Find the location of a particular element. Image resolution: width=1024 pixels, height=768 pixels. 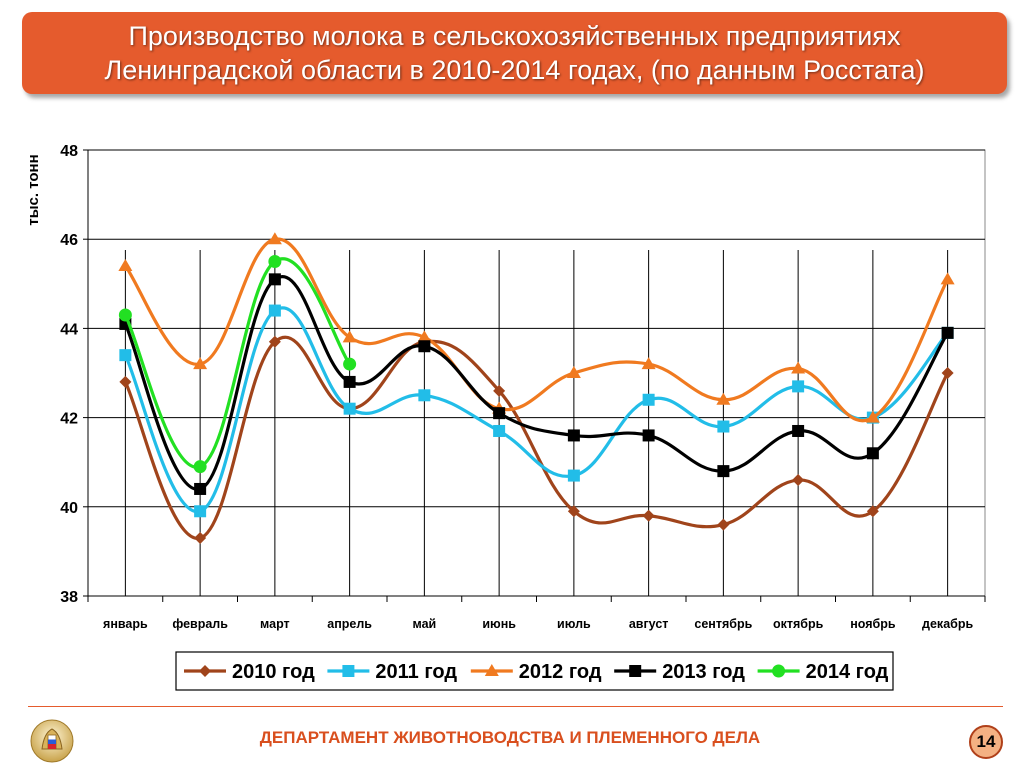

series-line is located at coordinates (237, 363).